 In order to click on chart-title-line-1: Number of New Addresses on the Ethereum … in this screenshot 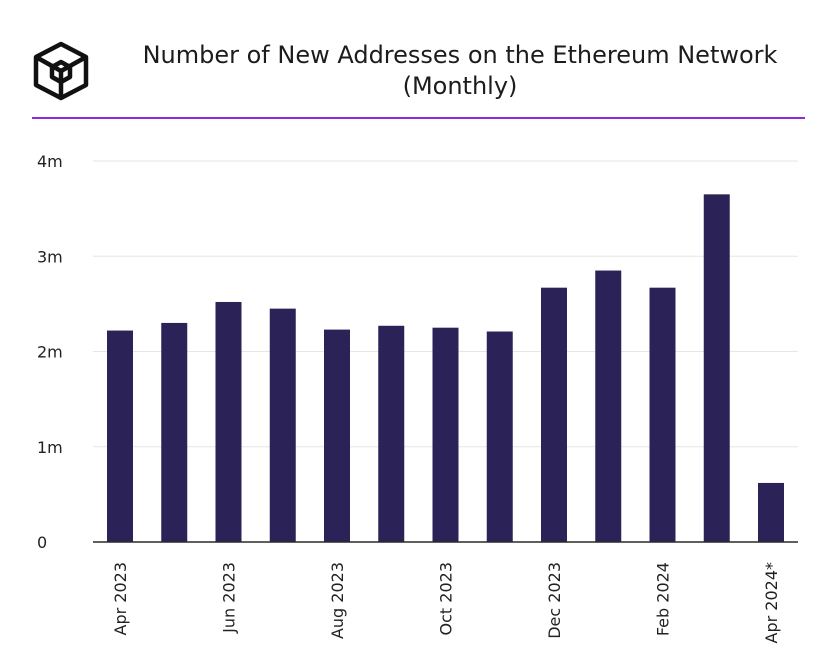, I will do `click(460, 55)`.